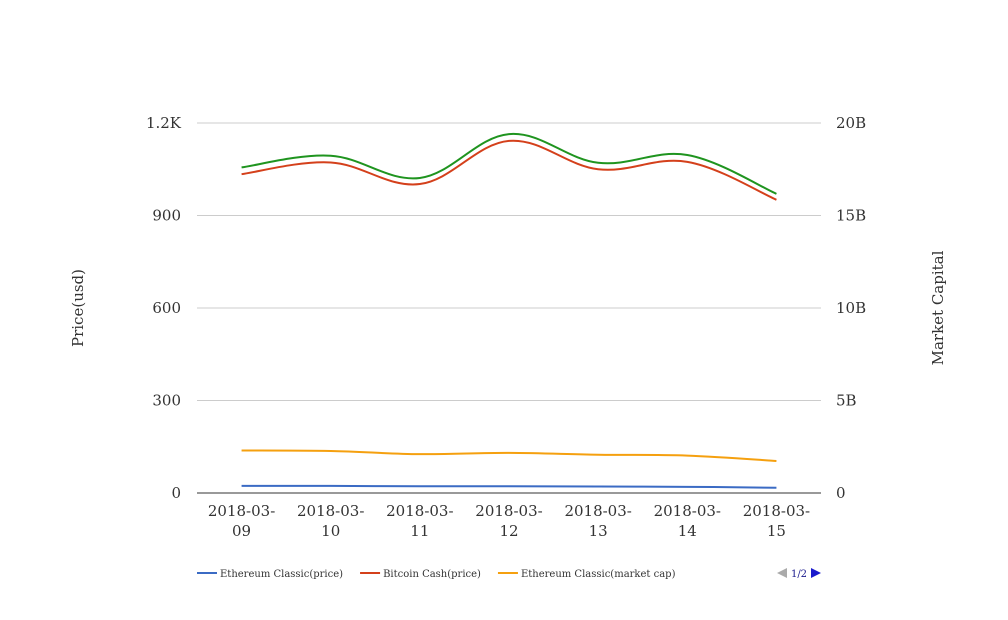  Describe the element at coordinates (166, 216) in the screenshot. I see `left-tick-label: 900` at that location.